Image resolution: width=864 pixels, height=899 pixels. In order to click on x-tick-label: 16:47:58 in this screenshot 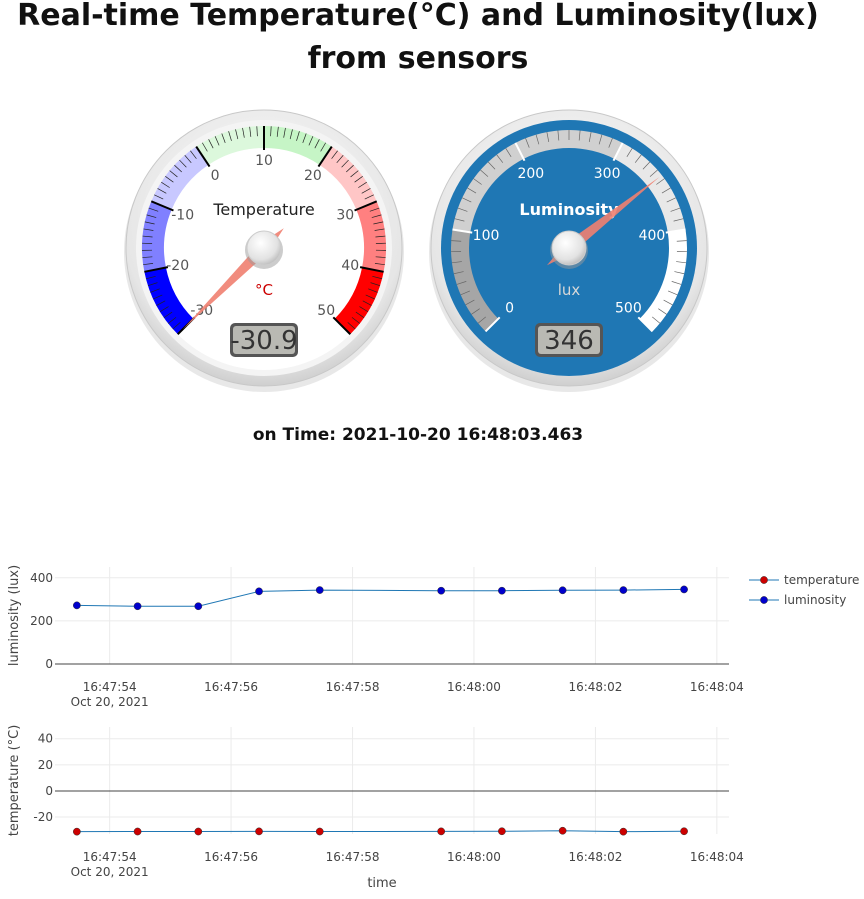, I will do `click(353, 857)`.